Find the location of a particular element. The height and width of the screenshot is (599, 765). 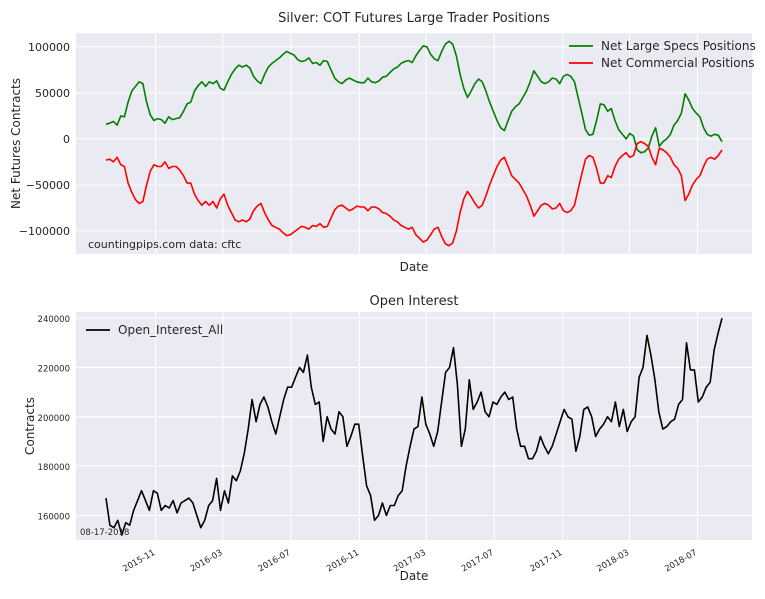

y-axis-label: Contracts is located at coordinates (30, 426).